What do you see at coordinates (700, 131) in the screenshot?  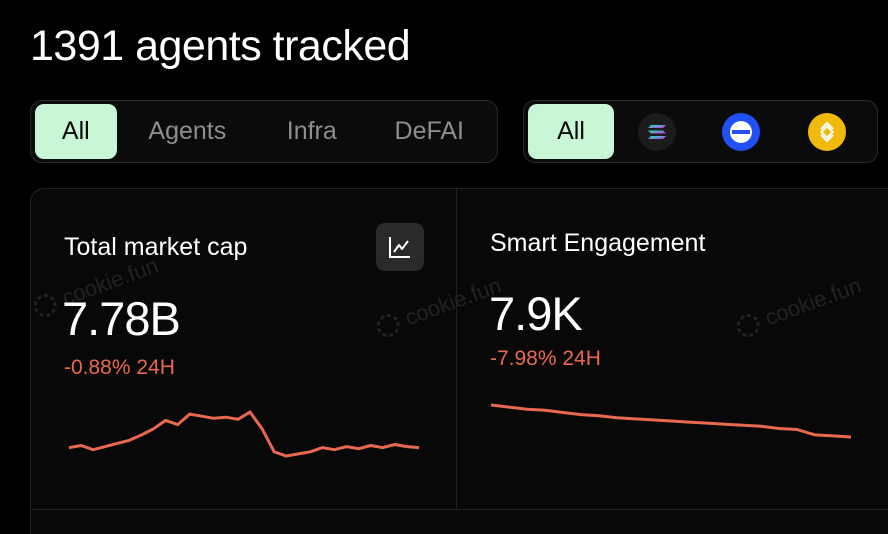 I see `chain-tabs: All` at bounding box center [700, 131].